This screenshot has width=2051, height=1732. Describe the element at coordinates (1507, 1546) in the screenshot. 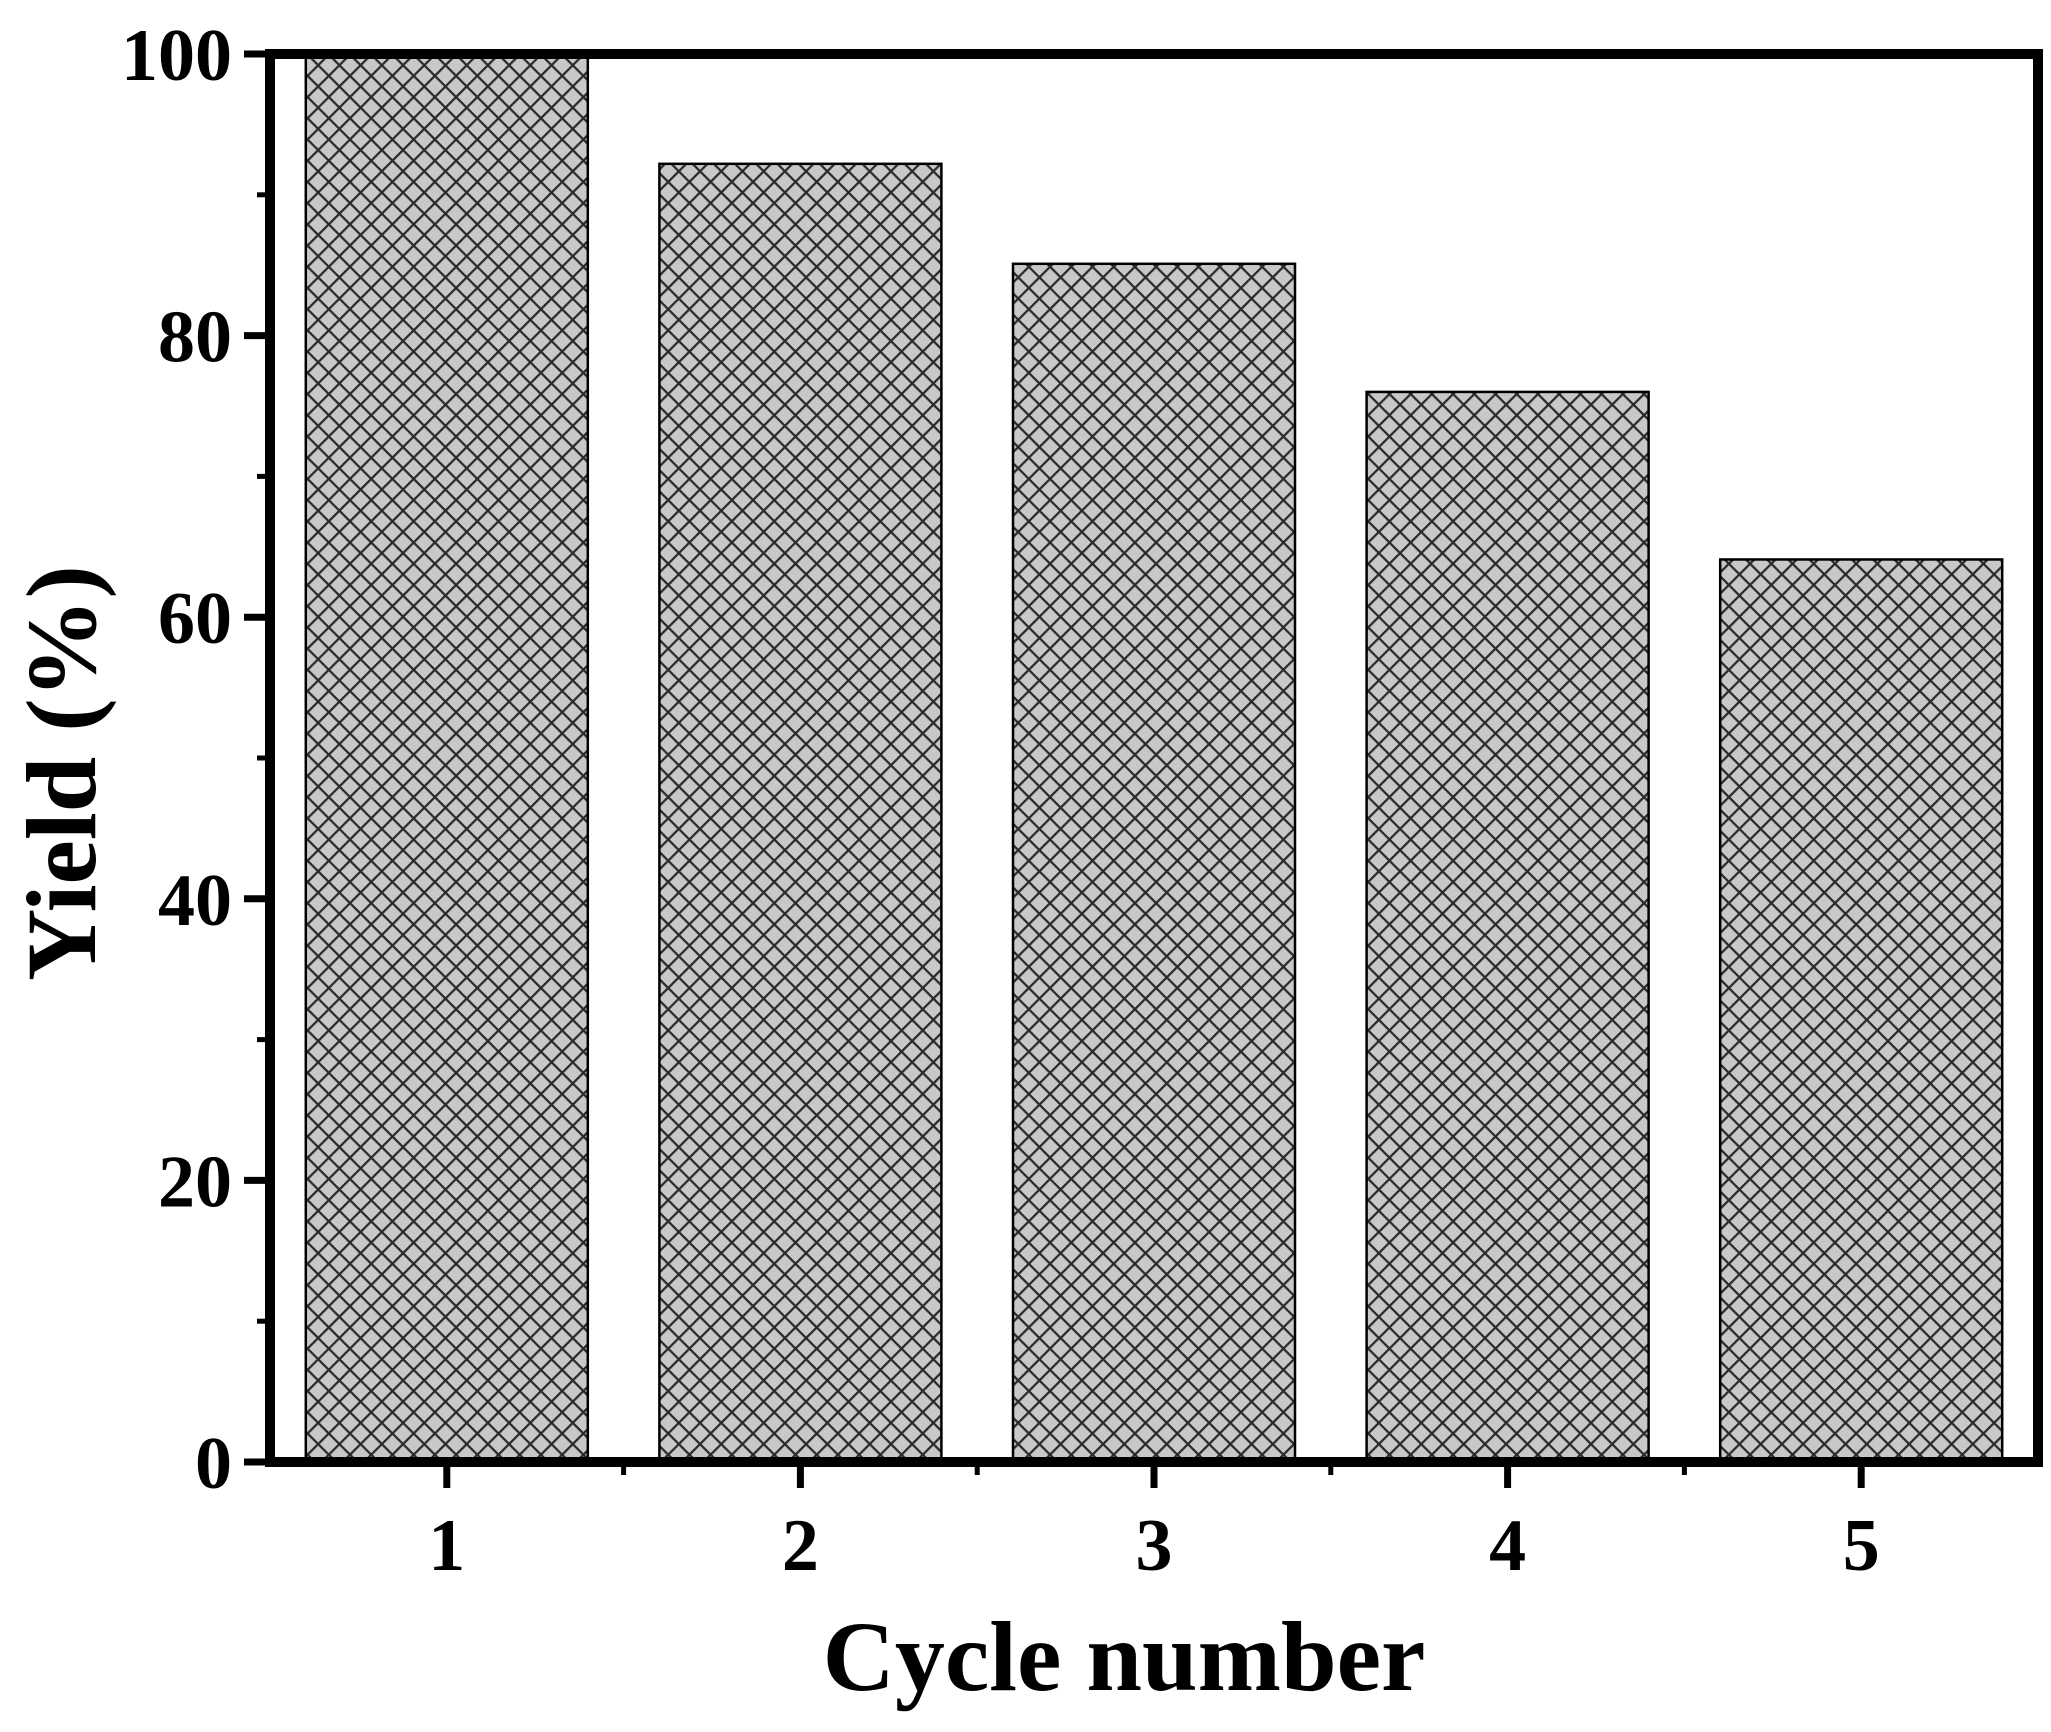

I see `x-tick-label: 4` at that location.